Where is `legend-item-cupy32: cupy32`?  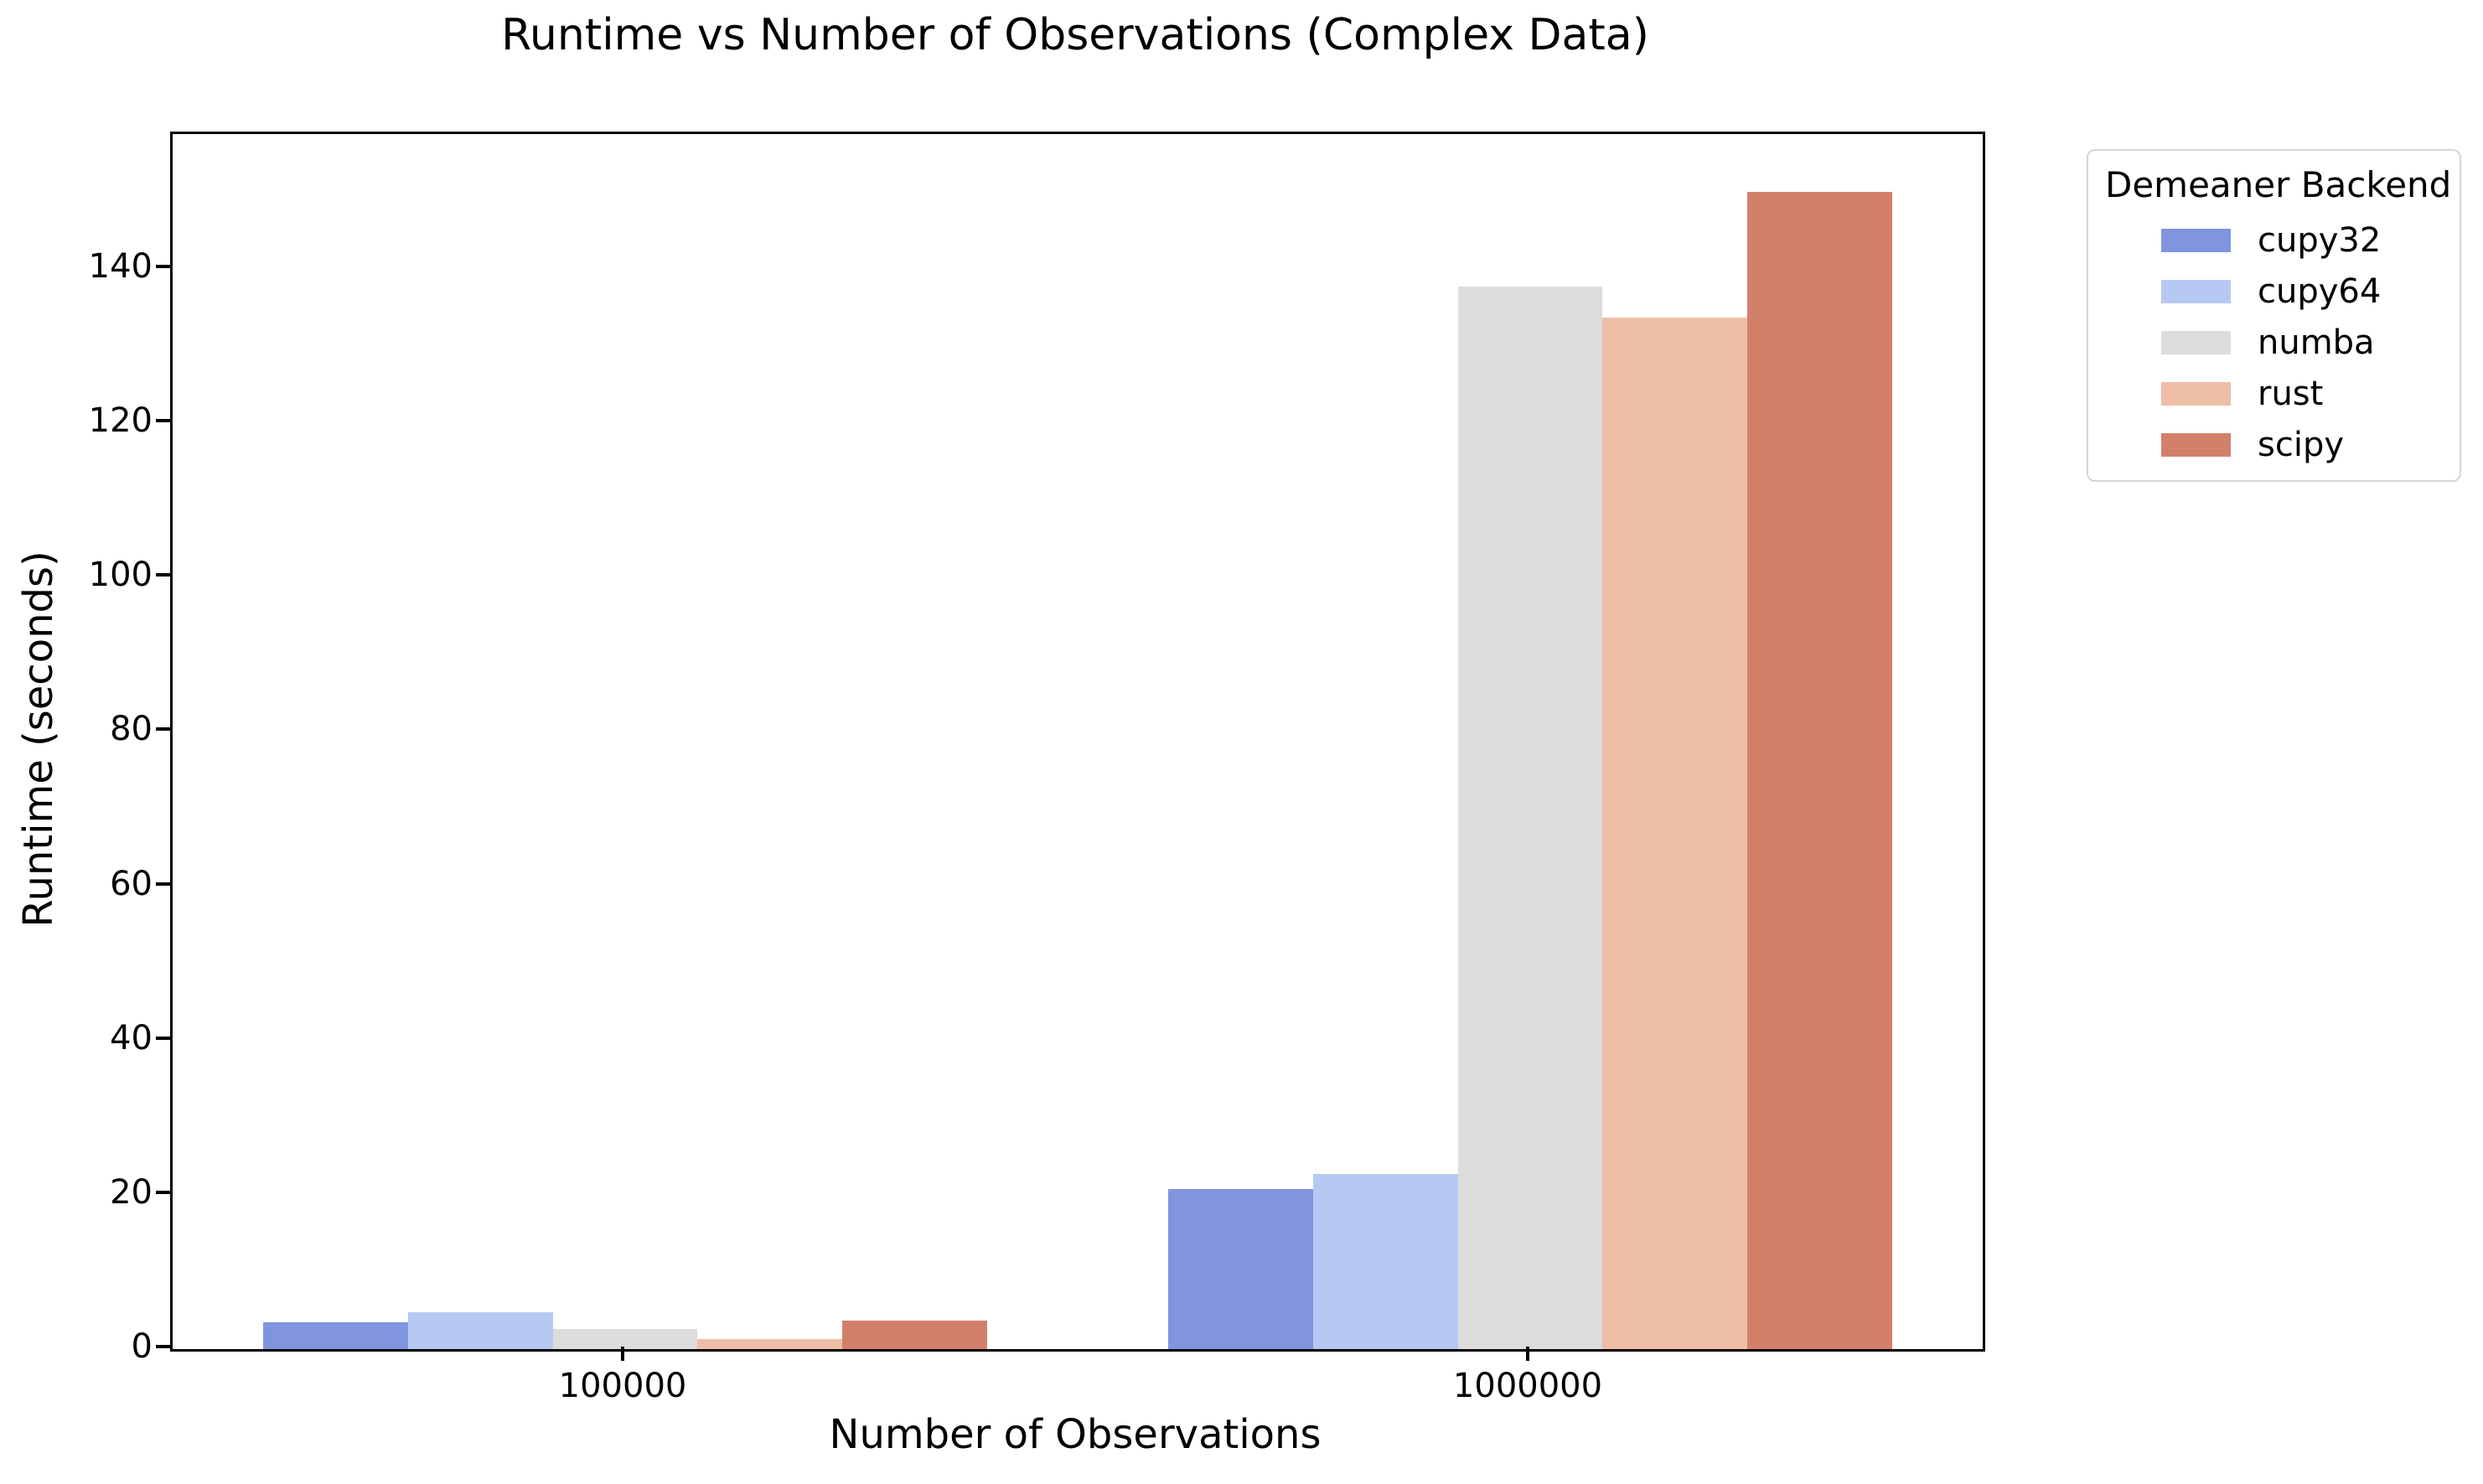 legend-item-cupy32: cupy32 is located at coordinates (2274, 241).